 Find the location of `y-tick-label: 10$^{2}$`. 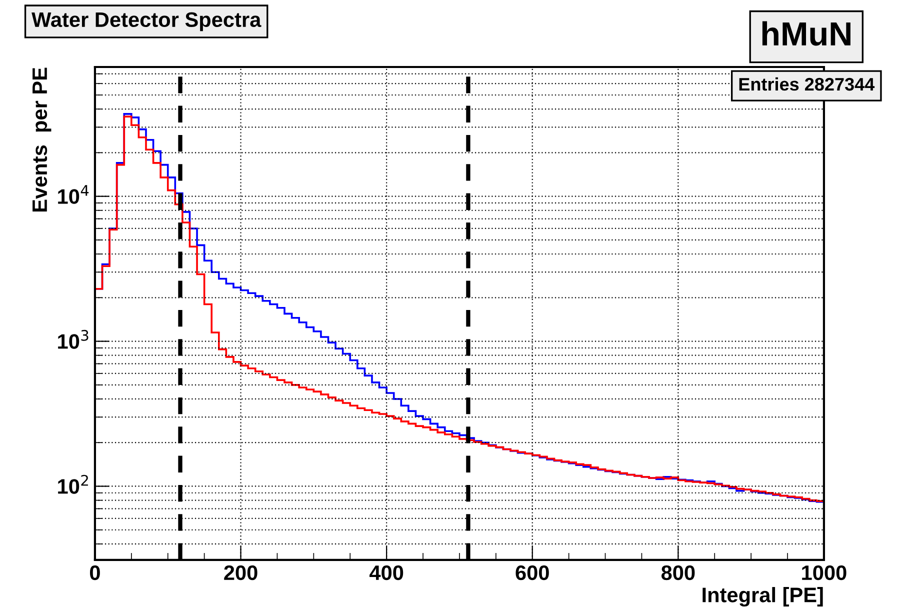

y-tick-label: 10$^{2}$ is located at coordinates (73, 484).